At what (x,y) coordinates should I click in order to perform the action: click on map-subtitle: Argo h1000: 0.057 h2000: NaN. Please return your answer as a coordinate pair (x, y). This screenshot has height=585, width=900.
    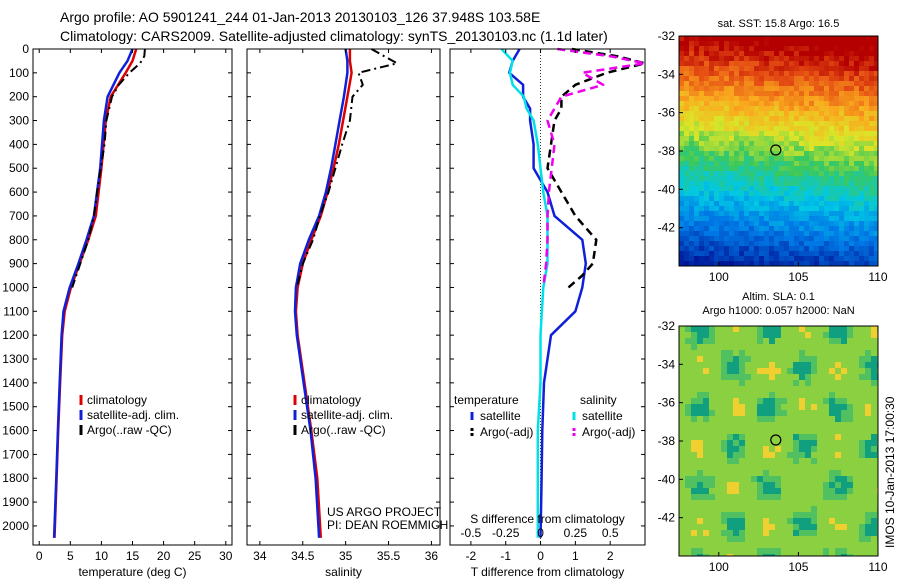
    Looking at the image, I should click on (778, 311).